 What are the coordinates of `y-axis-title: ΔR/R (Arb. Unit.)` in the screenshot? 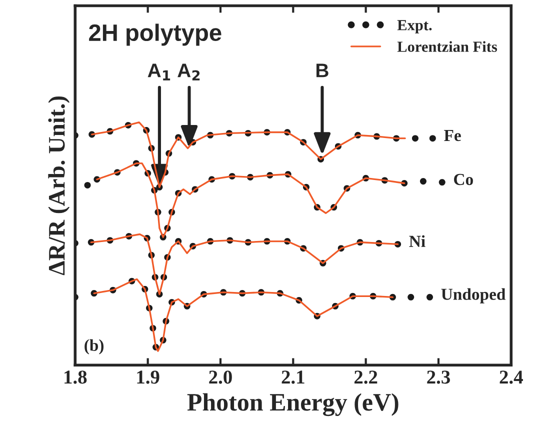 It's located at (59, 186).